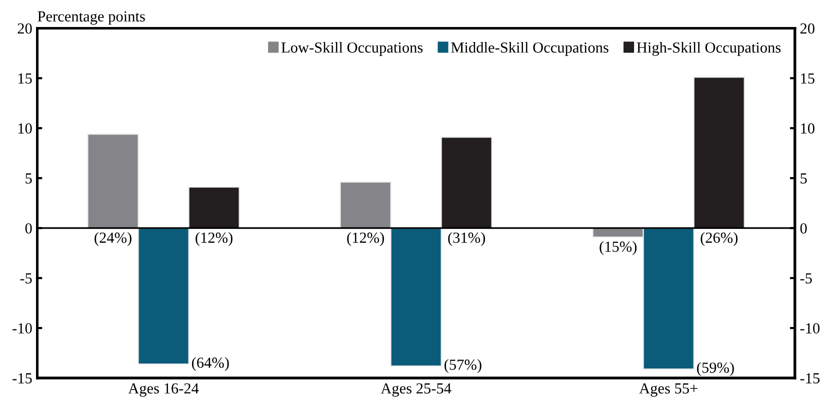 This screenshot has width=828, height=403. Describe the element at coordinates (29, 178) in the screenshot. I see `y-tick-label: 5` at that location.